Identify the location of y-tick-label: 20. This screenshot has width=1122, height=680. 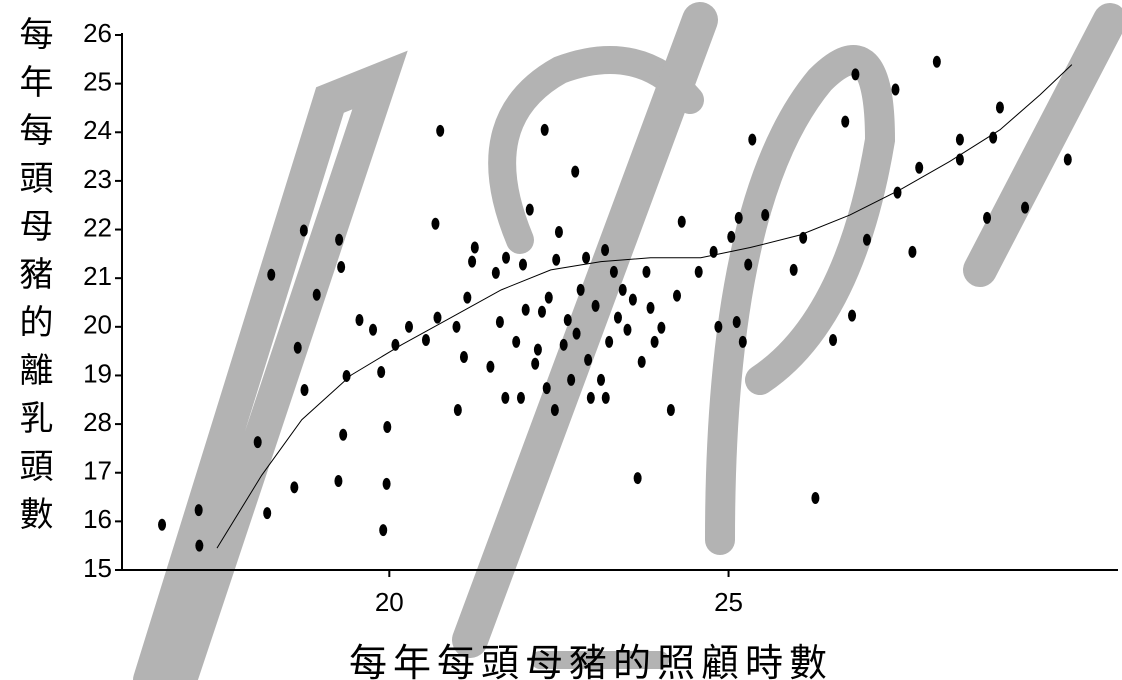
(97, 325).